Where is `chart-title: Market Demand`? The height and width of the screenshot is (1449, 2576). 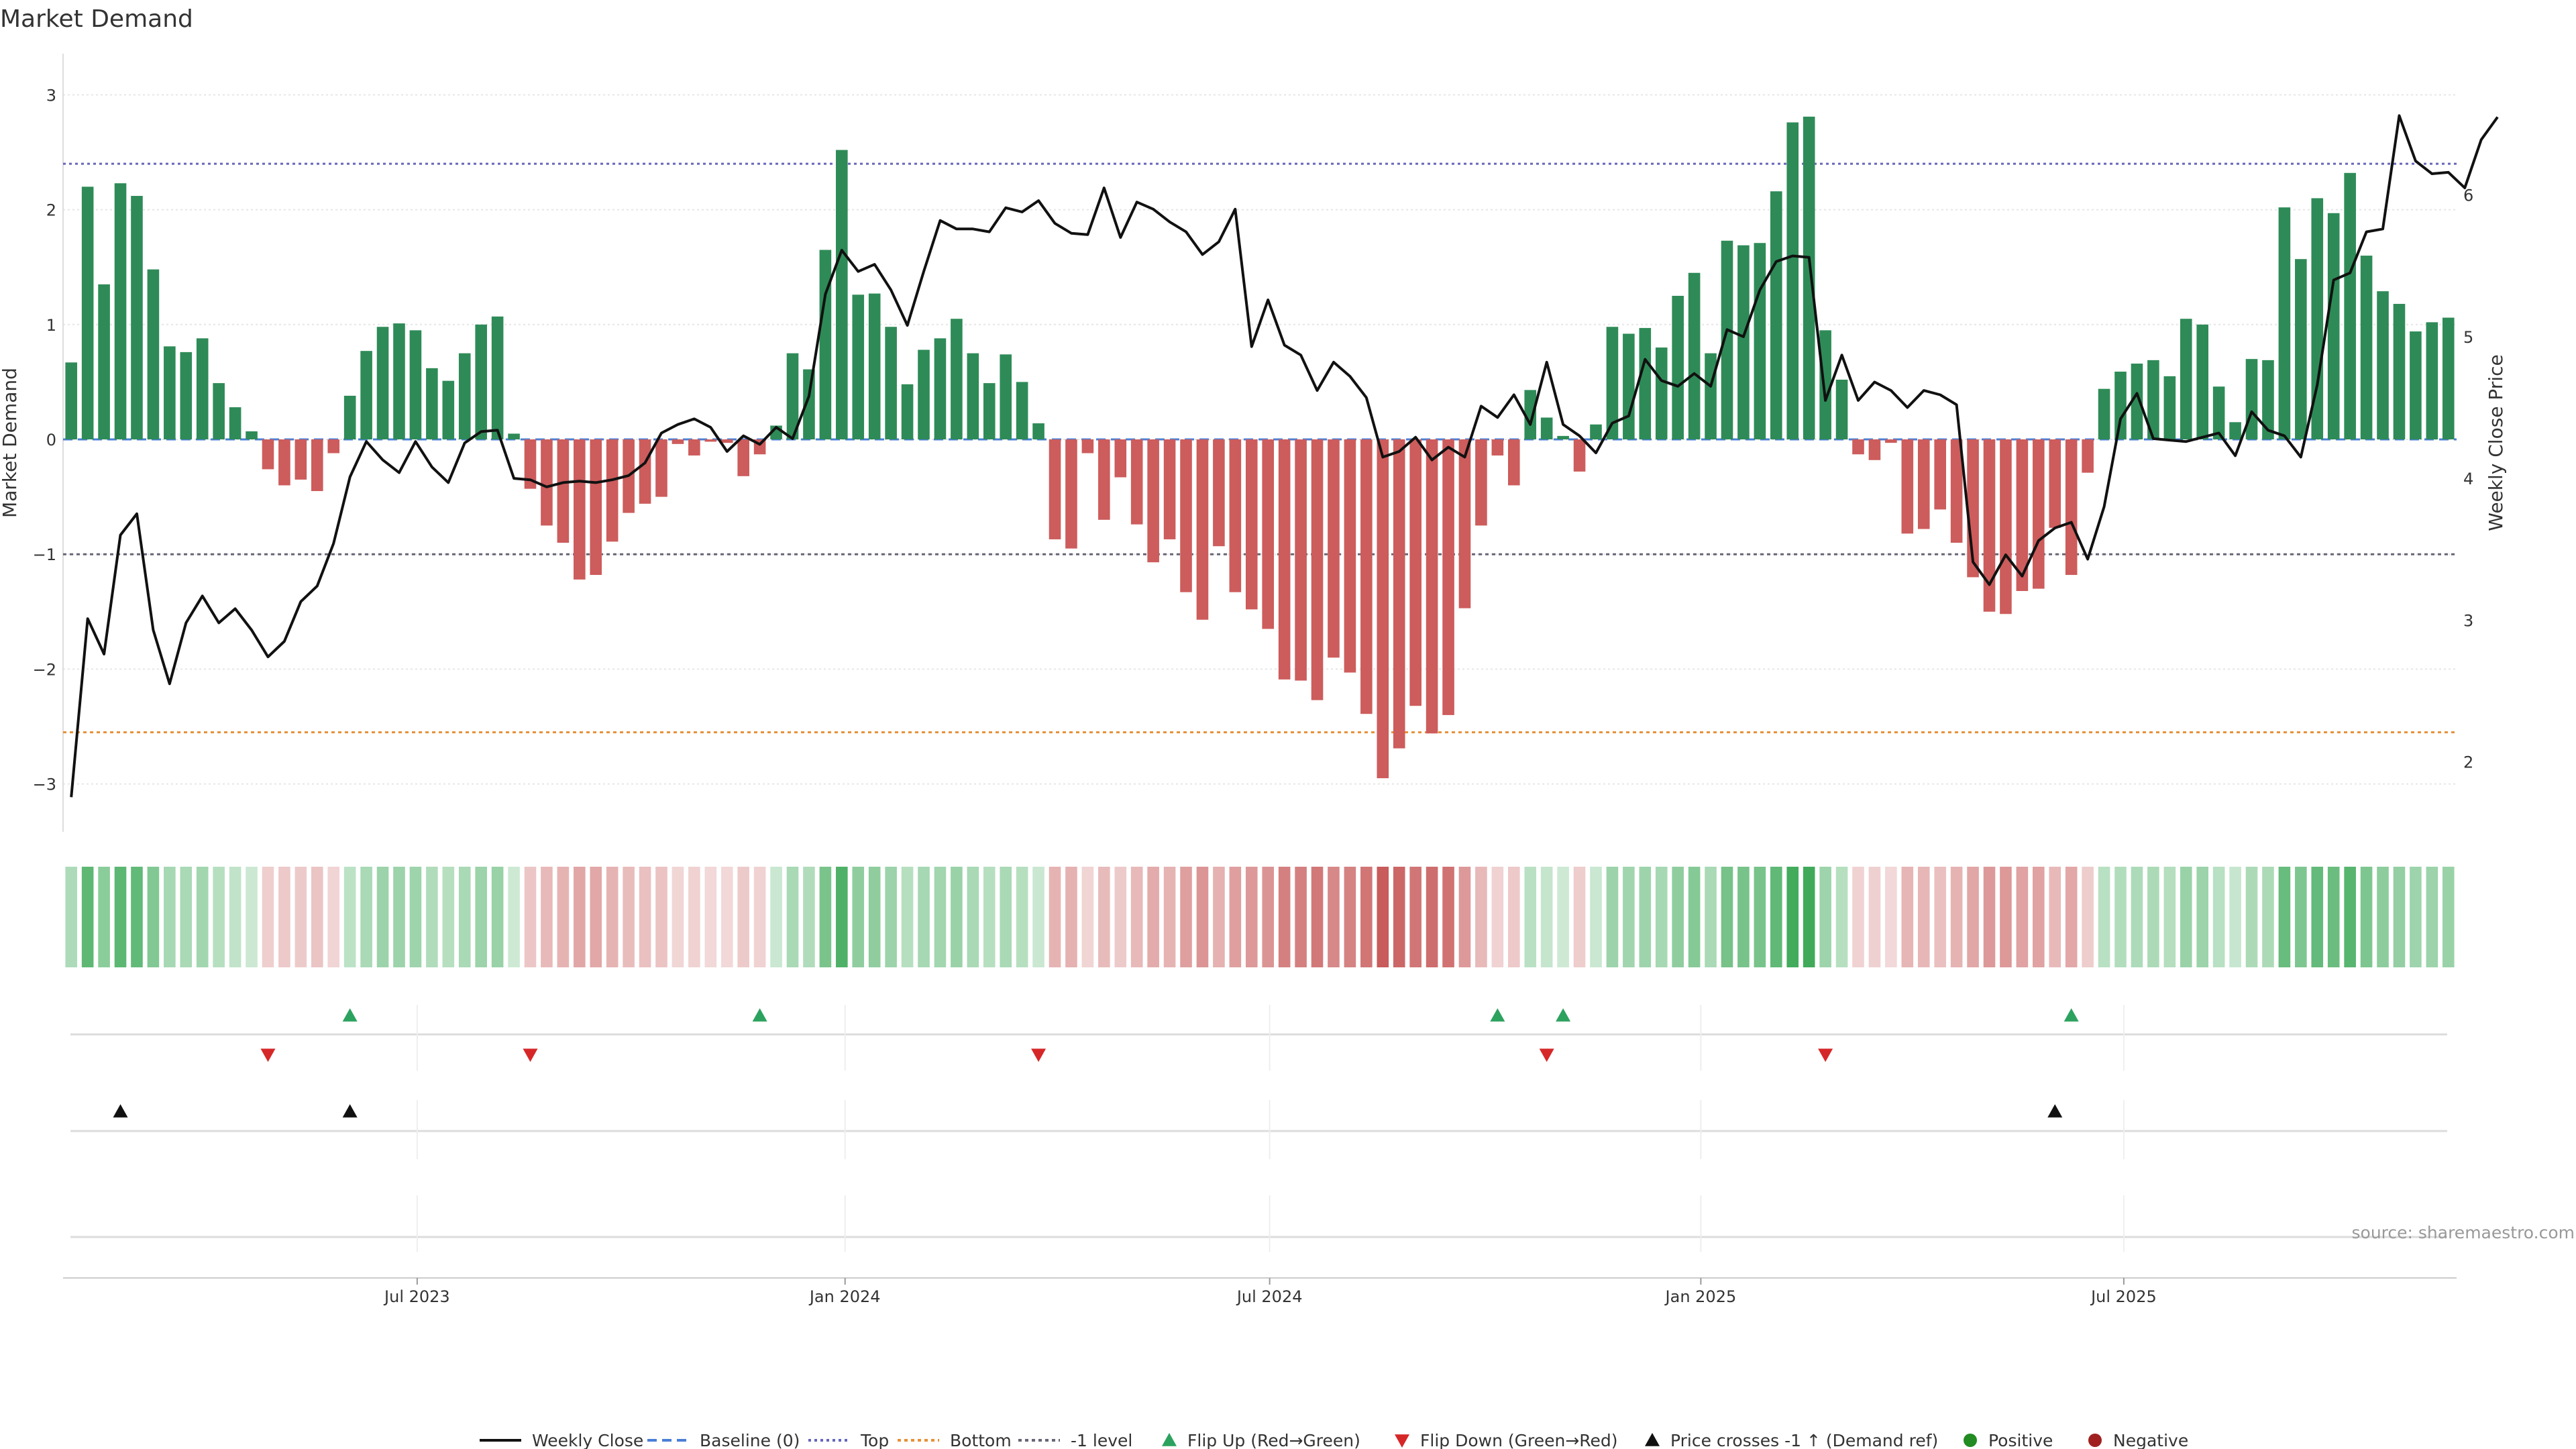
chart-title: Market Demand is located at coordinates (96, 19).